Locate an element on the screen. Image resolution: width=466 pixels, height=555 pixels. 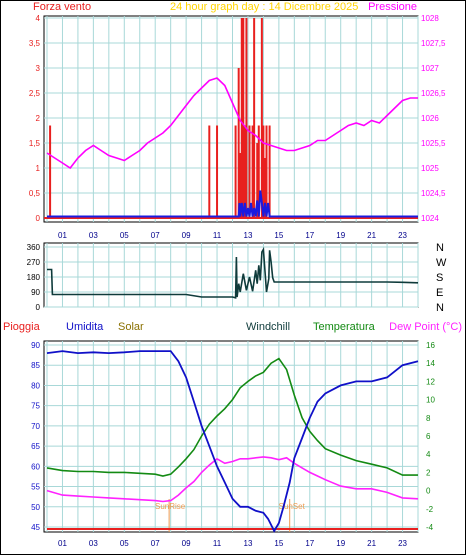
temperature-tick-label: 16 is located at coordinates (430, 345).